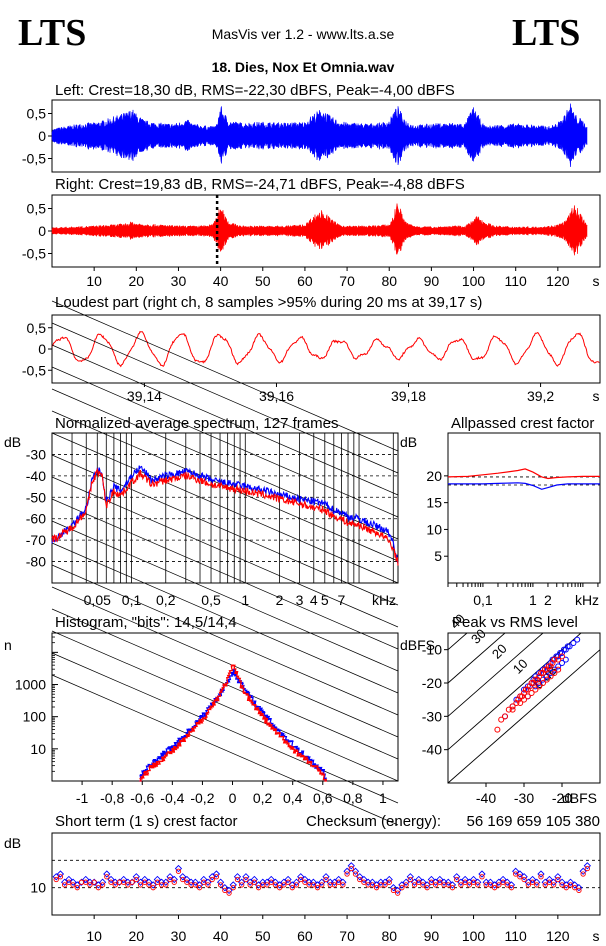  I want to click on ytick-label: 1000, so click(30, 685).